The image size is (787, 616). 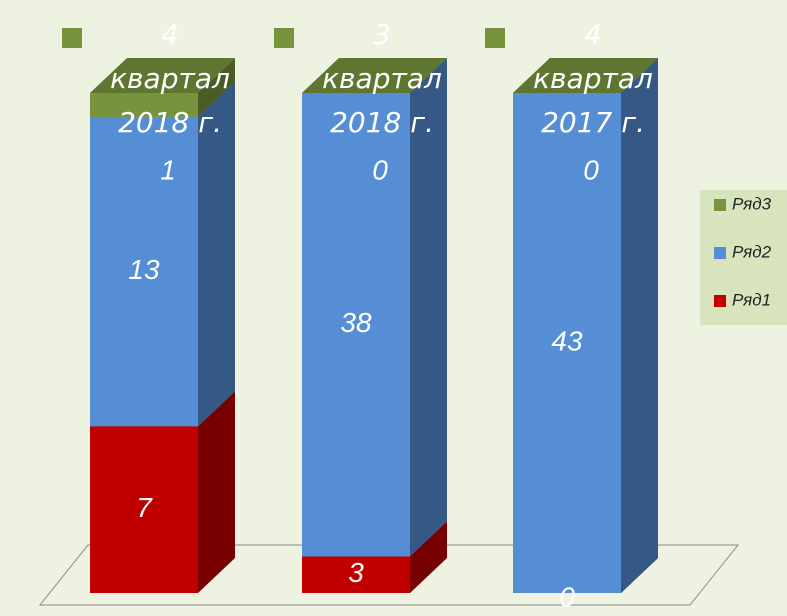 I want to click on legend-label: Ряд3, so click(x=752, y=203).